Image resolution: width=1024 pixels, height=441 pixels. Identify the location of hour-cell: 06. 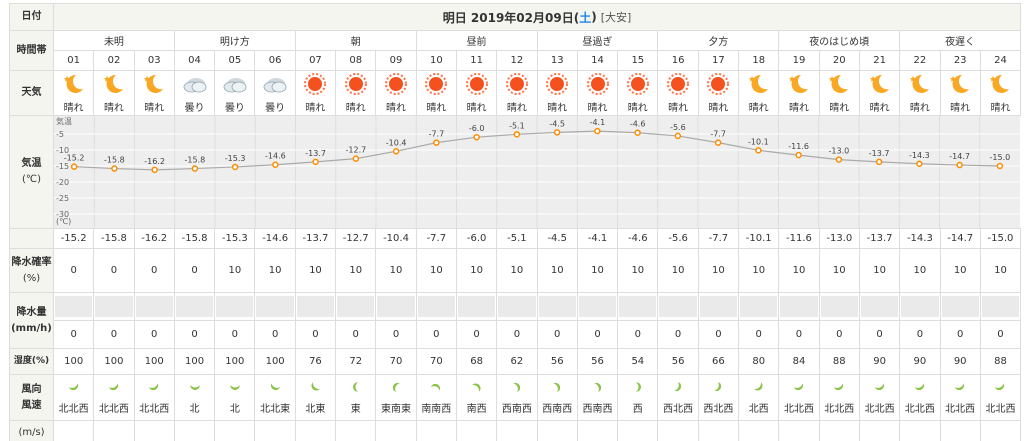
(275, 60).